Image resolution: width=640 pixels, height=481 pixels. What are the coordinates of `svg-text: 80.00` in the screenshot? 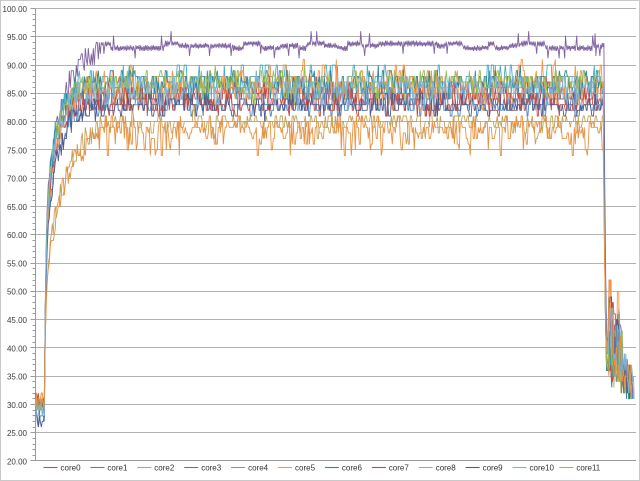 It's located at (17, 122).